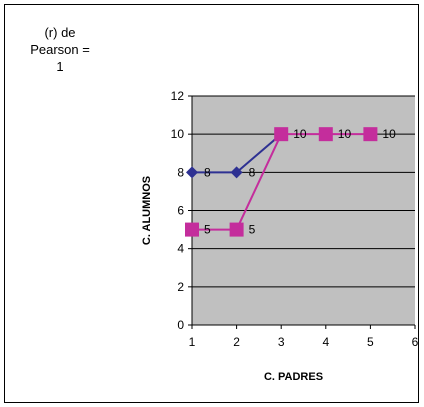  I want to click on x-tick-label-6: 6, so click(415, 342).